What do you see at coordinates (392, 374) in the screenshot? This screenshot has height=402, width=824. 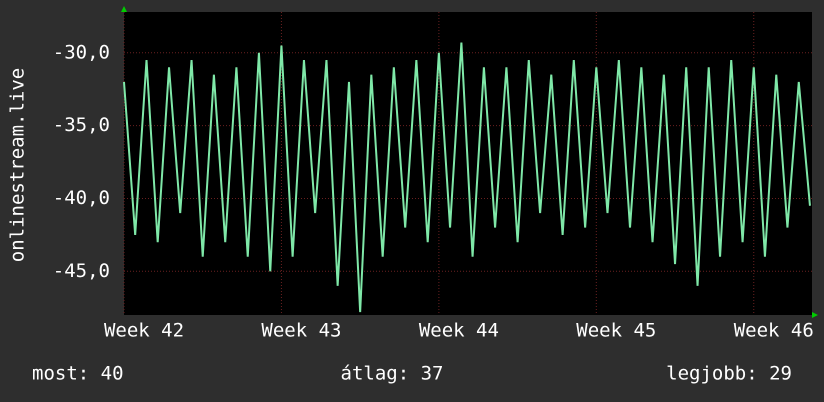 I see `stat-average: átlag: 37` at bounding box center [392, 374].